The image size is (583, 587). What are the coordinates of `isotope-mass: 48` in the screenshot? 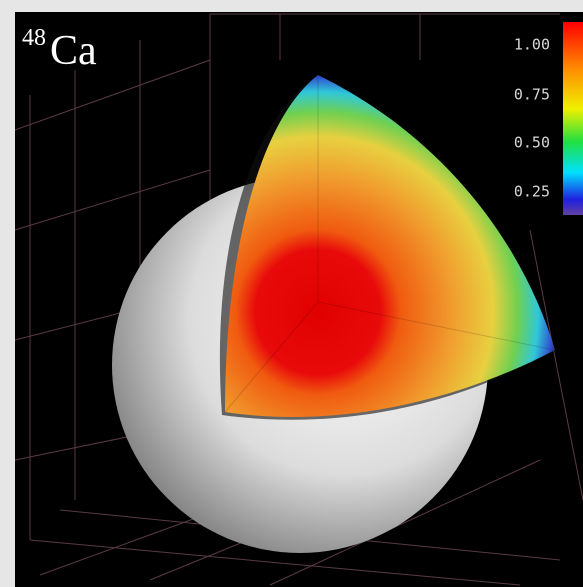 It's located at (34, 38).